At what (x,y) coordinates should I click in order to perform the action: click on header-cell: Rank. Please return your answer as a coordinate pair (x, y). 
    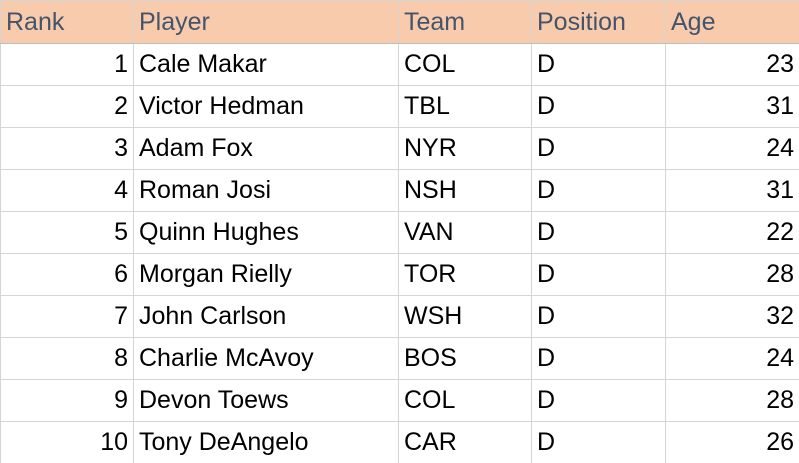
    Looking at the image, I should click on (67, 22).